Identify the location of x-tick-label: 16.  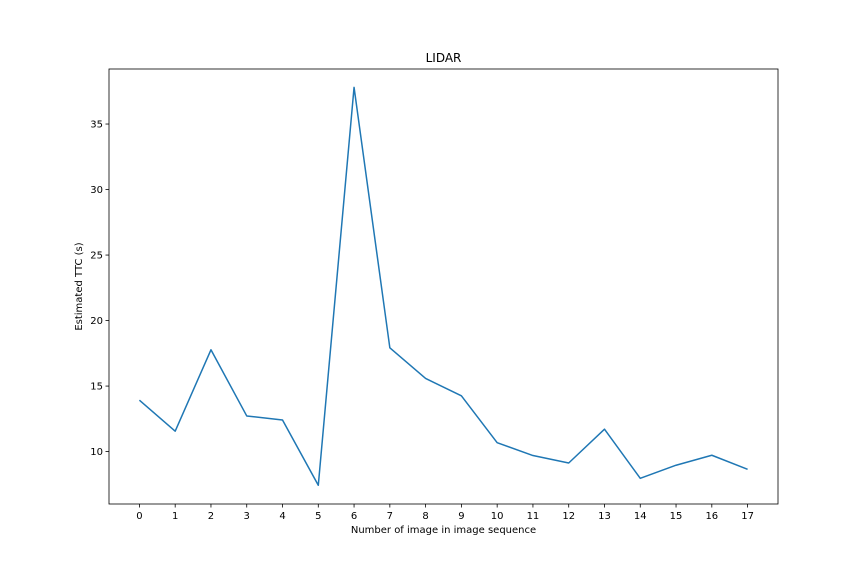
(711, 516).